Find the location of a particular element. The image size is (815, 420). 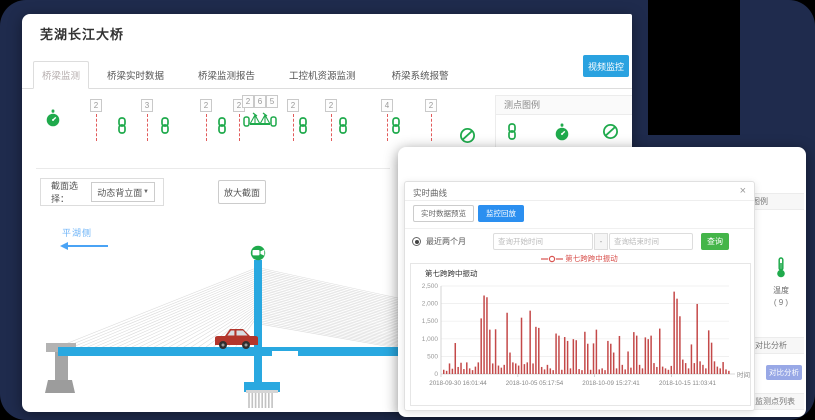

modal-tab-bar: 实时数据预览 监控回放 is located at coordinates (468, 213).